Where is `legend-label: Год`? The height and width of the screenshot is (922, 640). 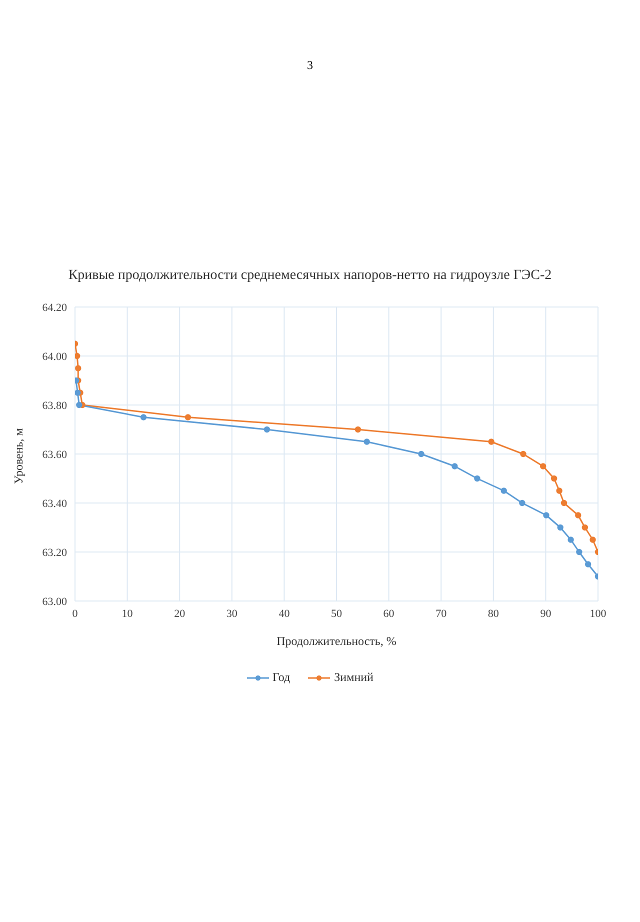
legend-label: Год is located at coordinates (281, 677).